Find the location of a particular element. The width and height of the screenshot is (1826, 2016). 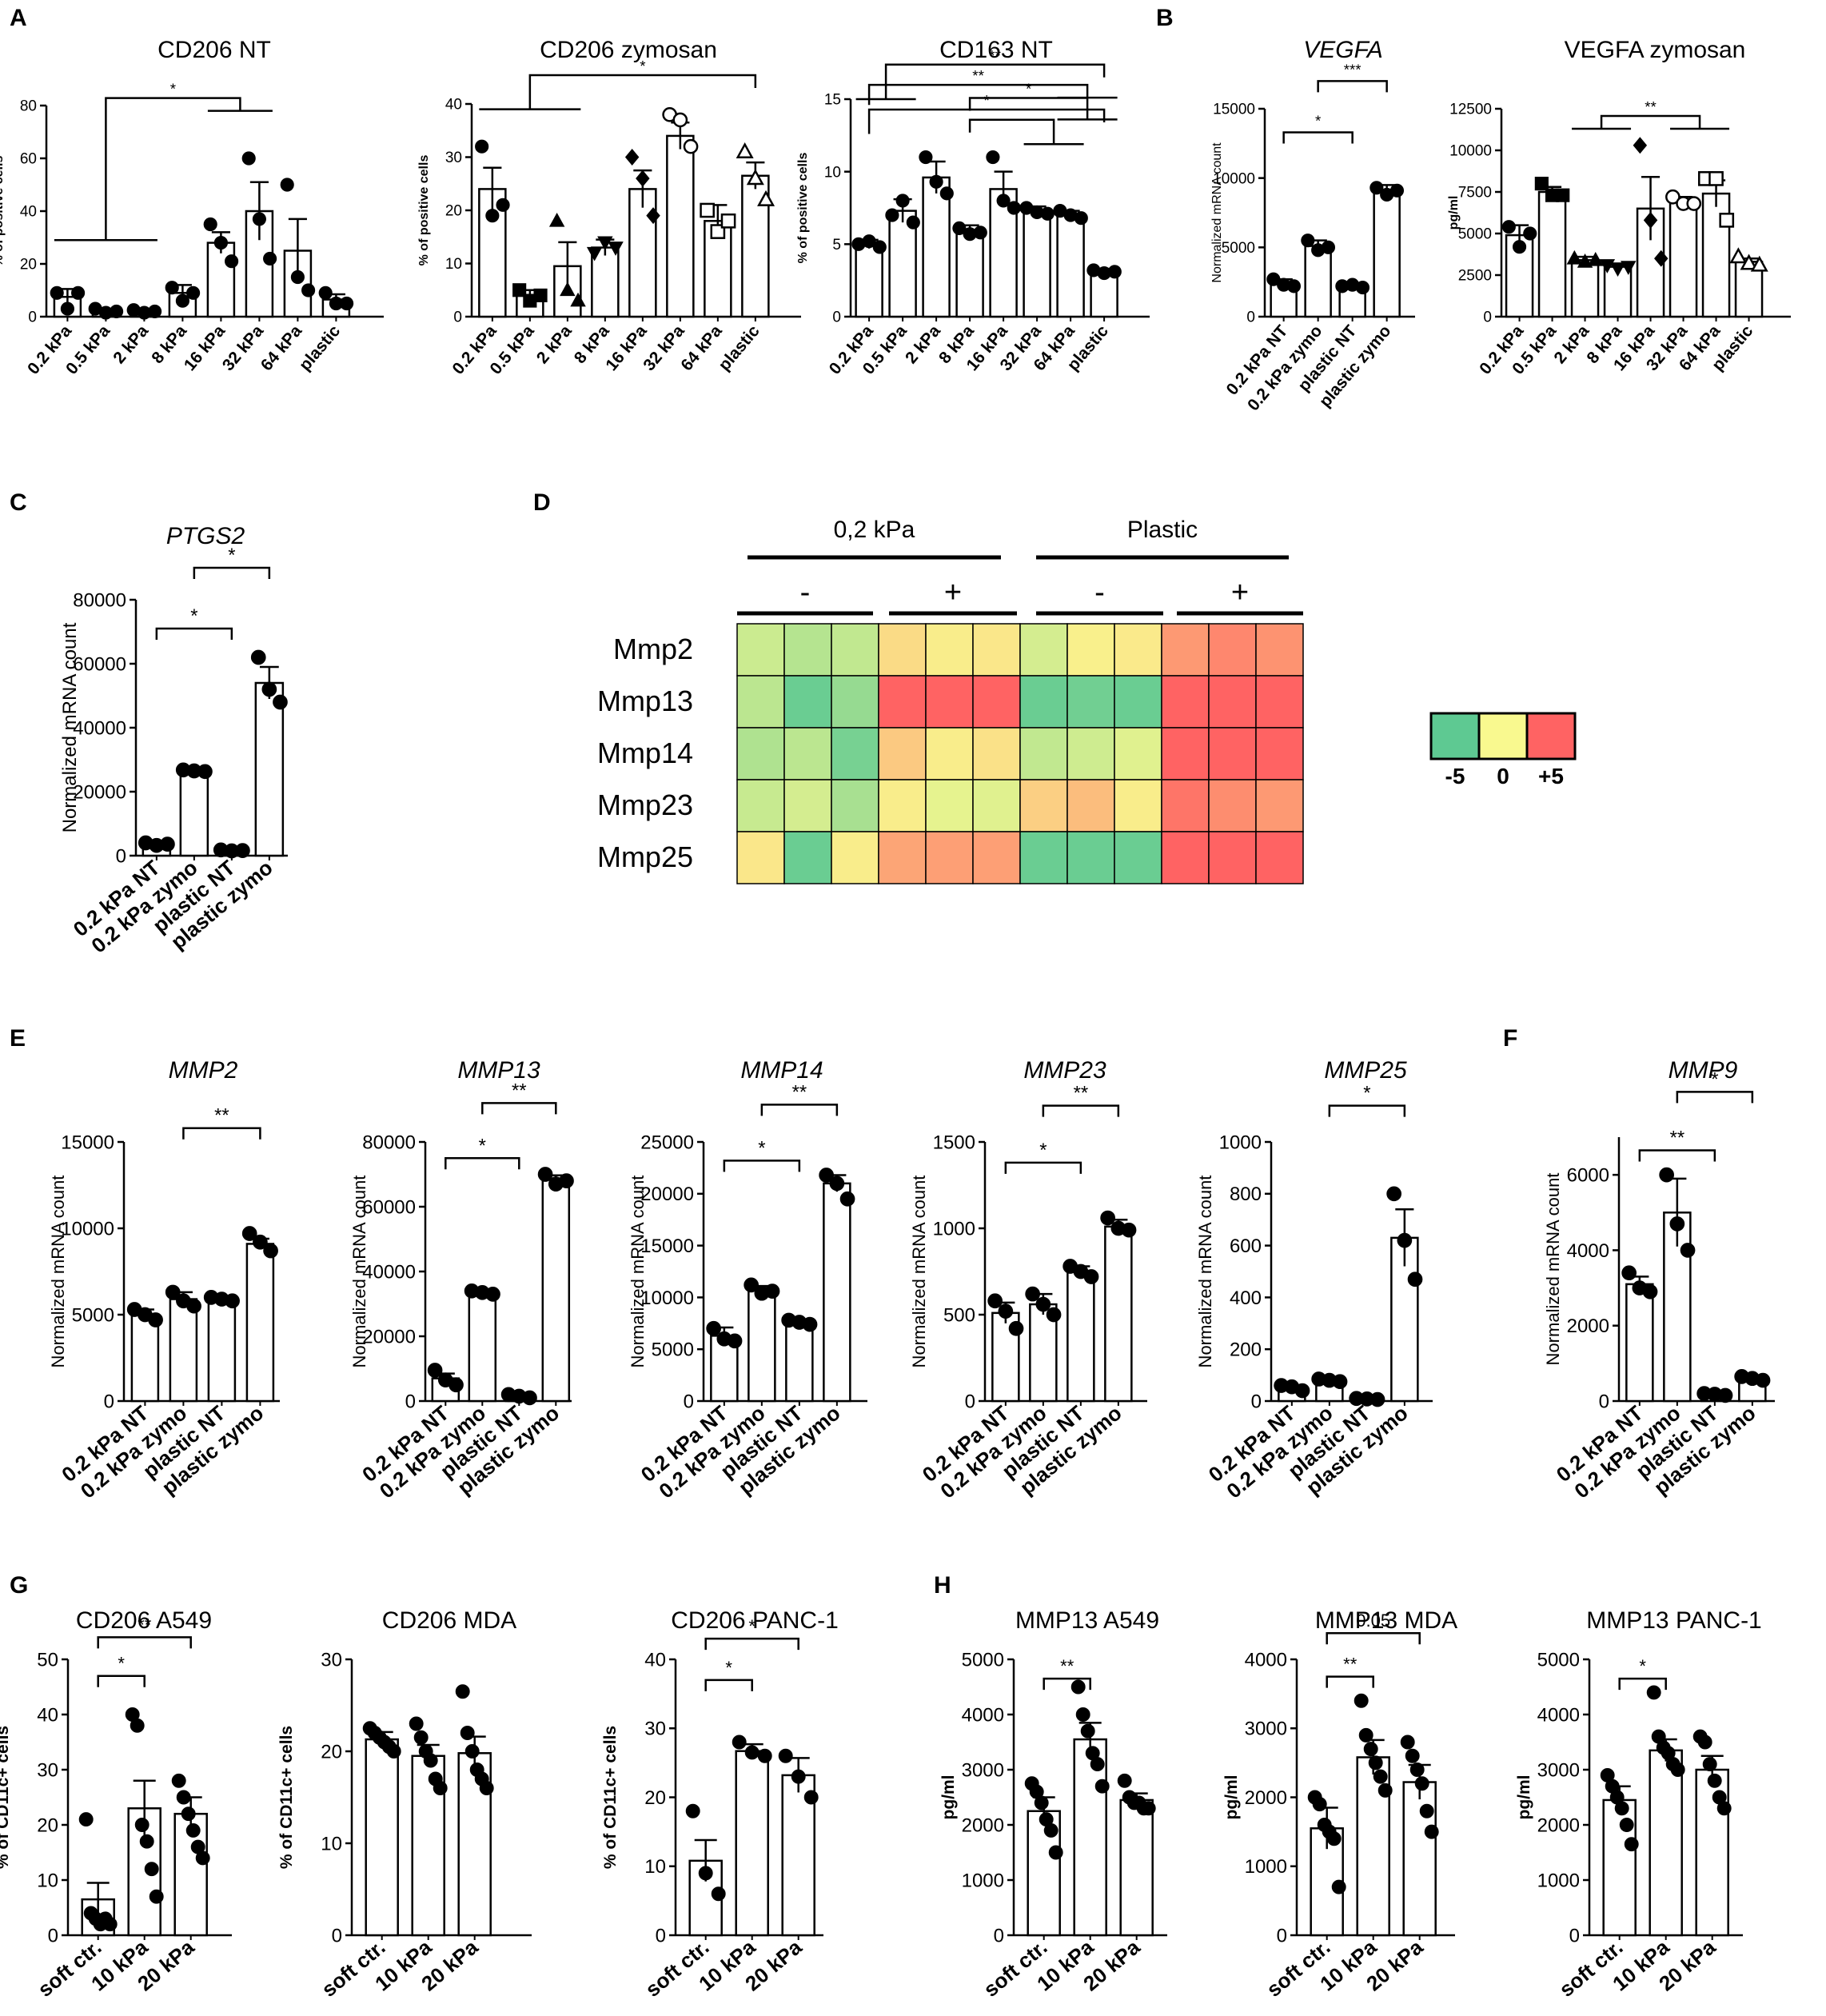

y-tick-label: 10000 is located at coordinates (667, 1298).